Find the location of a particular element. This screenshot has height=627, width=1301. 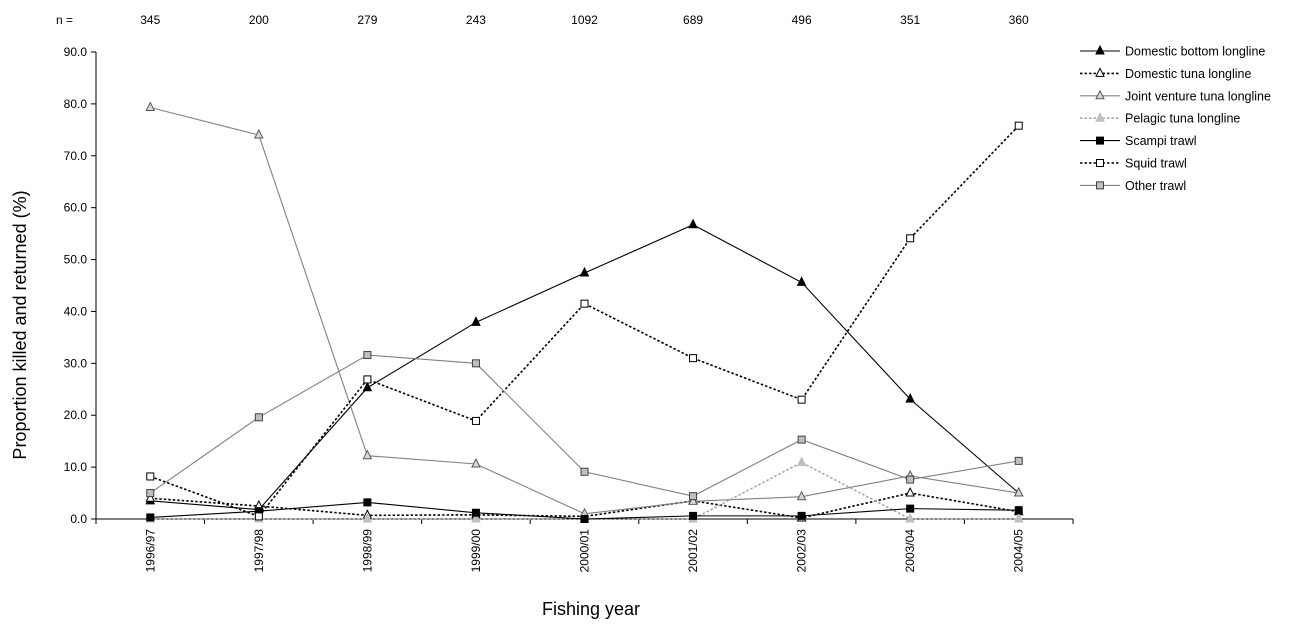

y-tick-label: 10.0 is located at coordinates (76, 467).